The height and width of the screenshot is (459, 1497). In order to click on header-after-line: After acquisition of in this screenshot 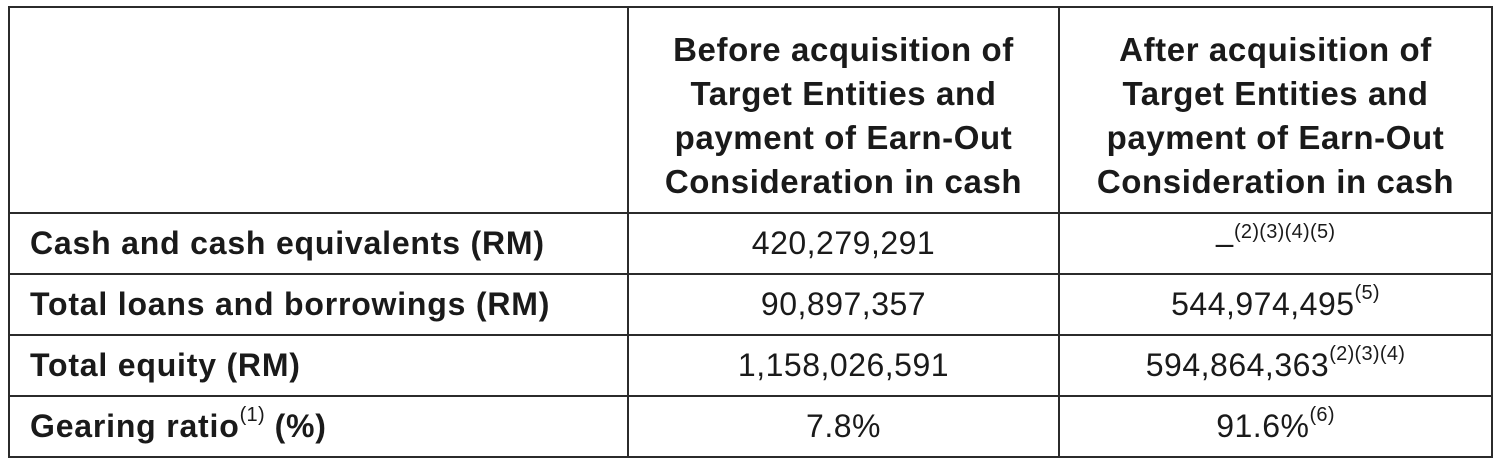, I will do `click(1275, 49)`.